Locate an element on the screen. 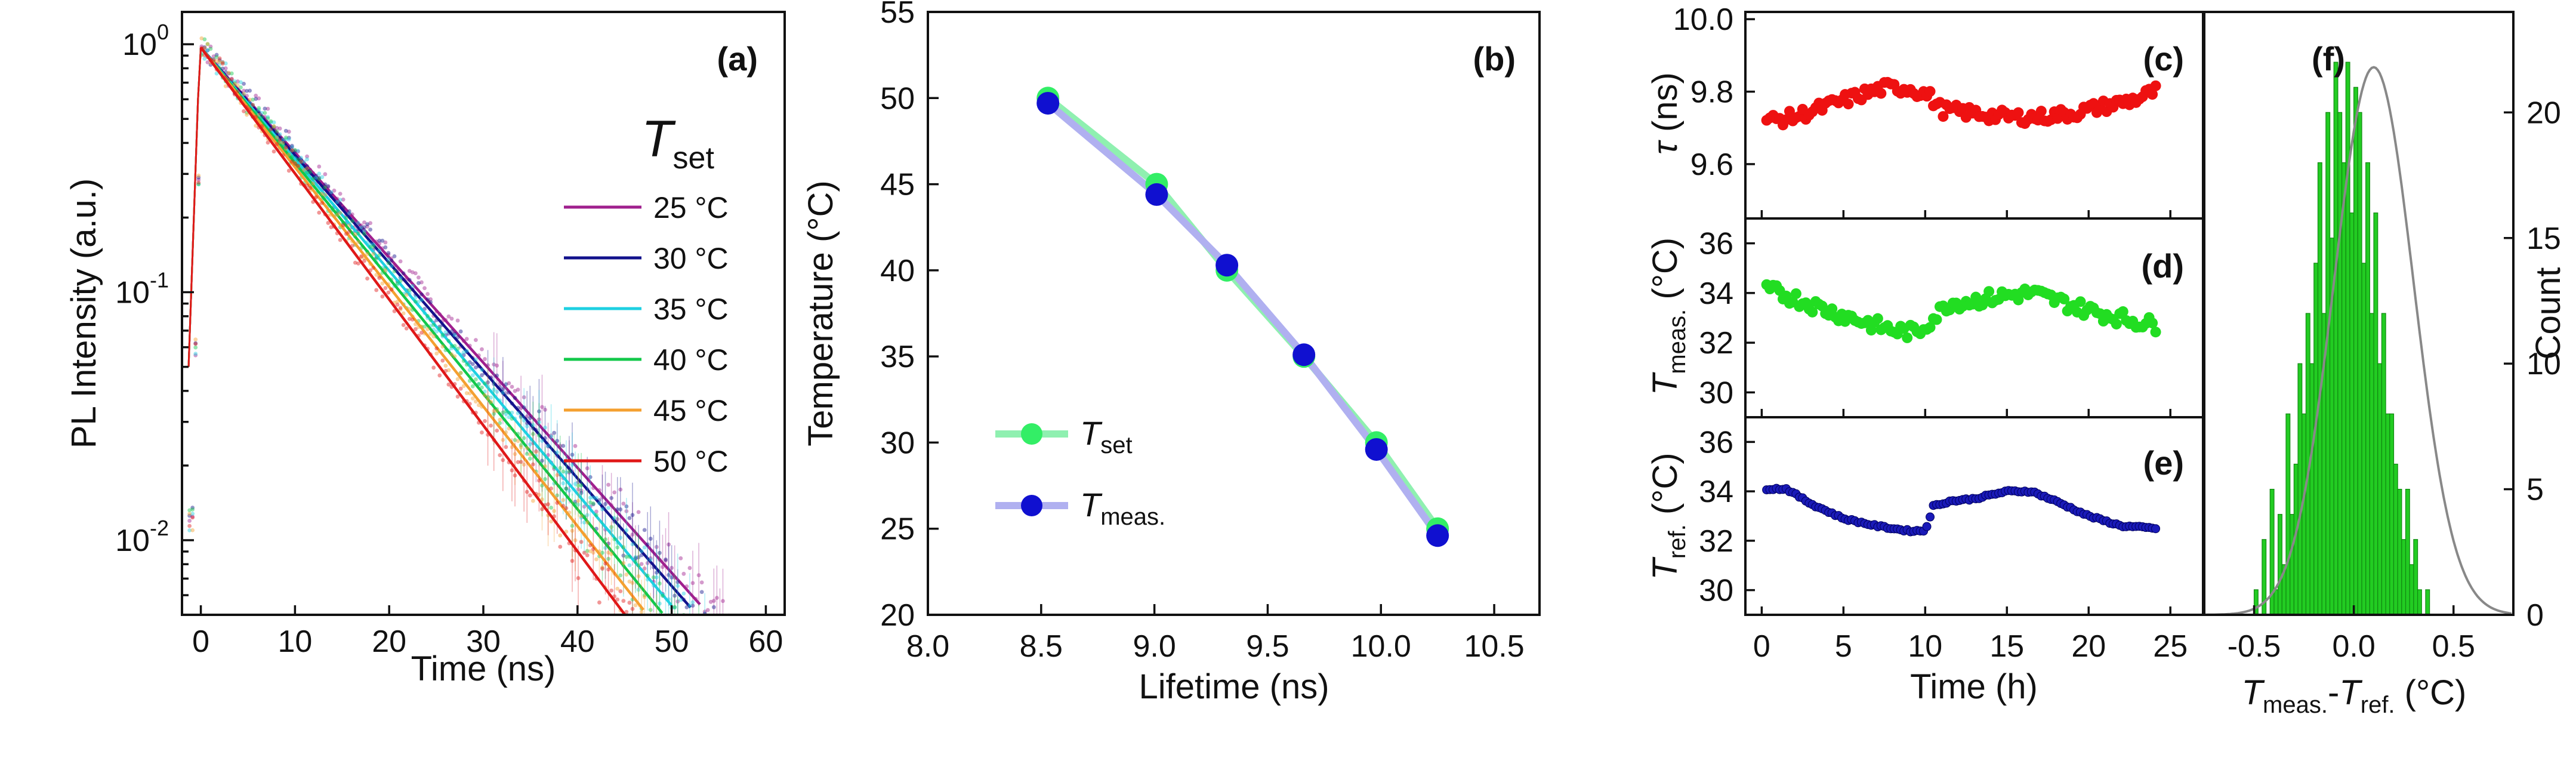 This screenshot has width=2576, height=773. panel-a-ytick-label: 100 is located at coordinates (145, 41).